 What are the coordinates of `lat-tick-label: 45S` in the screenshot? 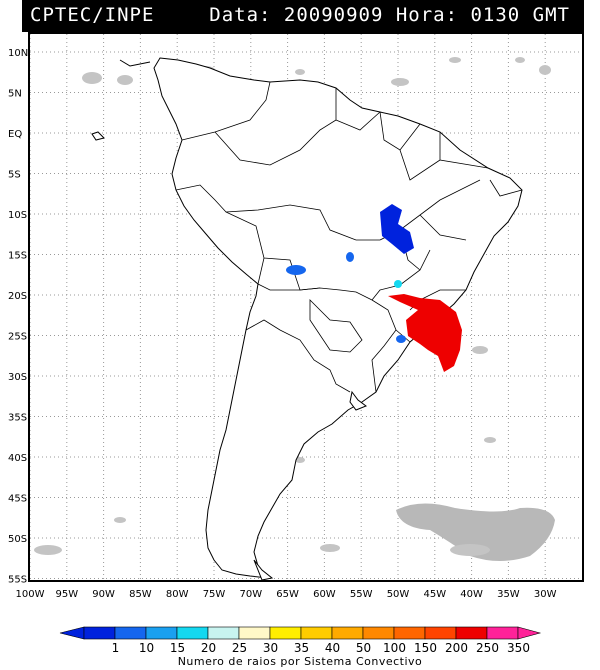 It's located at (17, 499).